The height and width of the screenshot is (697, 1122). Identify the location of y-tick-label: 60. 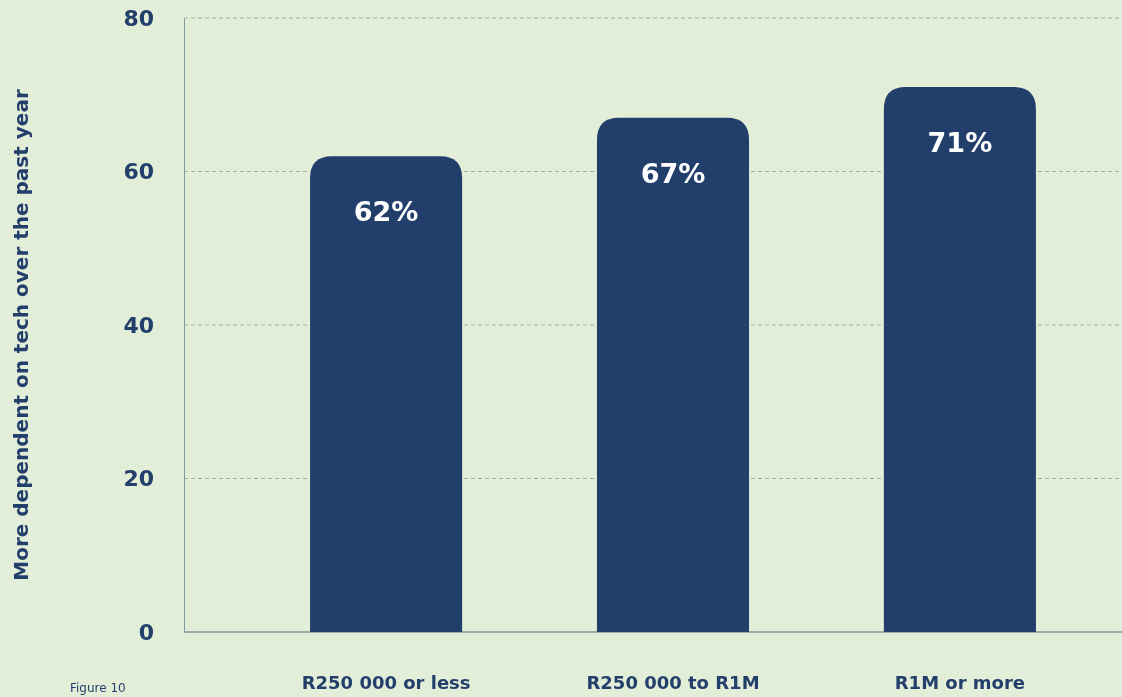
(138, 172).